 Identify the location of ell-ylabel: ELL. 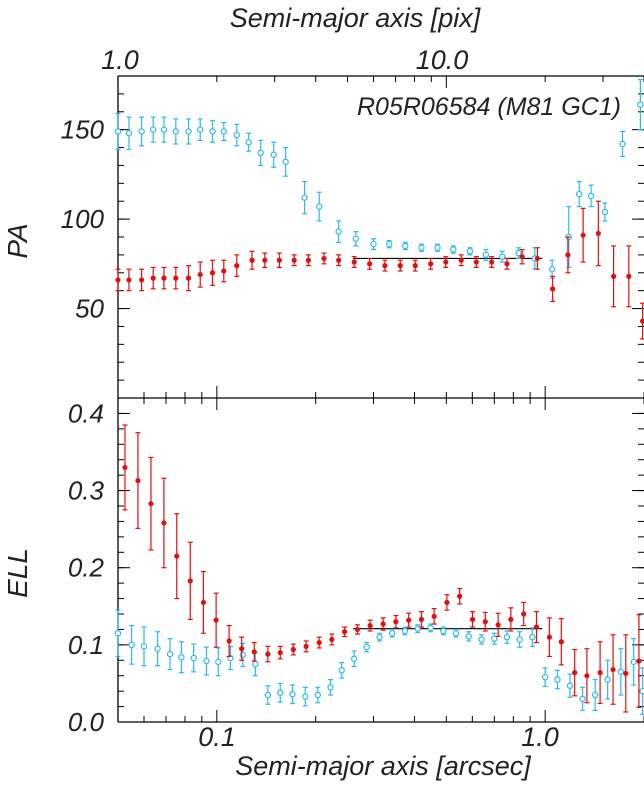
(17, 573).